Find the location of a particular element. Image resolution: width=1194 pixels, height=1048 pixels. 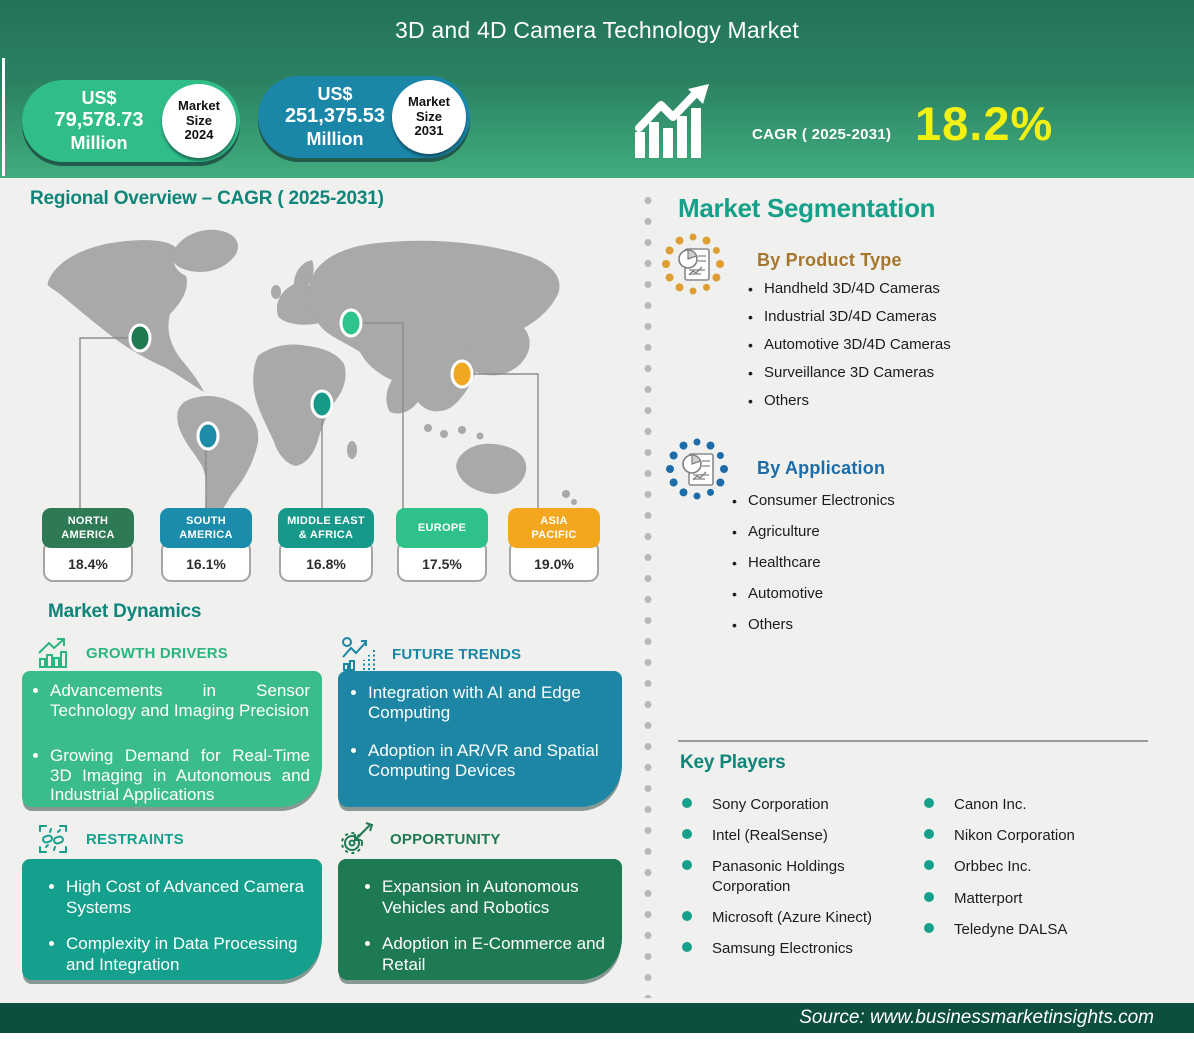

opportunity-label: OPPORTUNITY is located at coordinates (445, 839).